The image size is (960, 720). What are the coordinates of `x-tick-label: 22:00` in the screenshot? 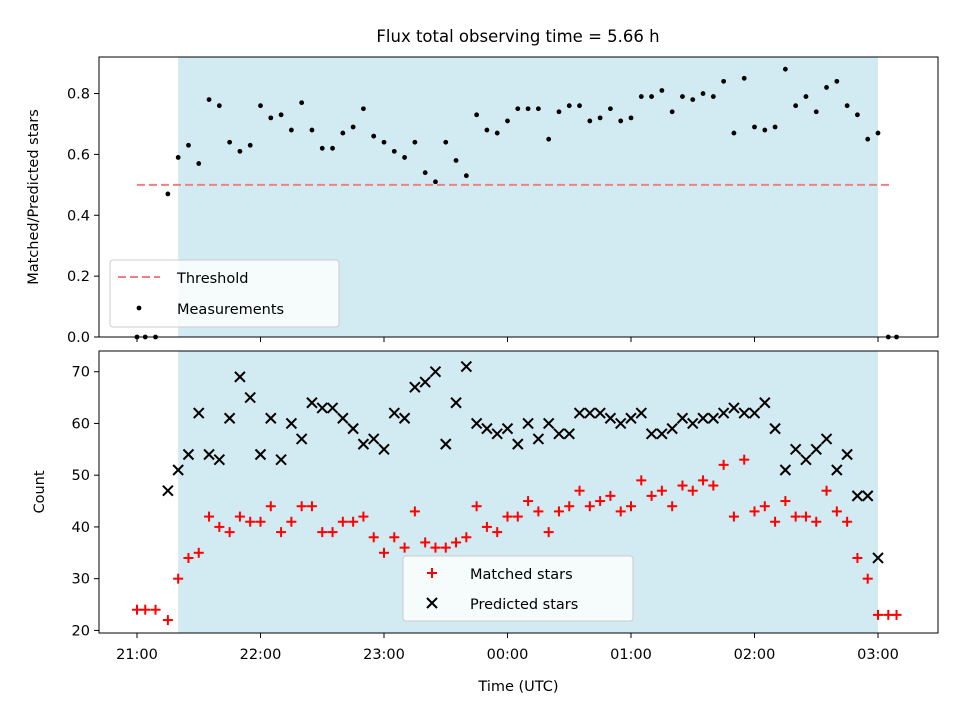 It's located at (261, 655).